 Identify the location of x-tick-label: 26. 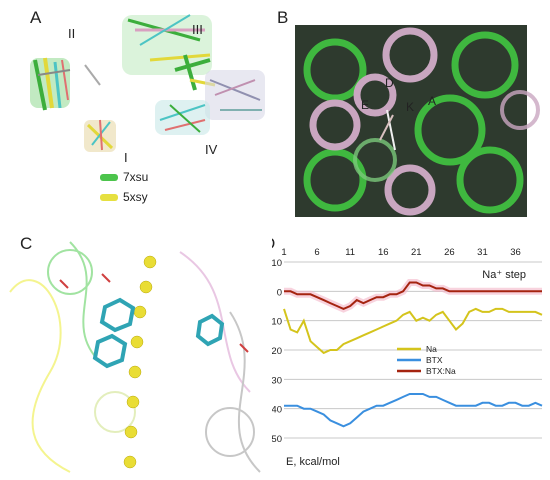
(449, 252).